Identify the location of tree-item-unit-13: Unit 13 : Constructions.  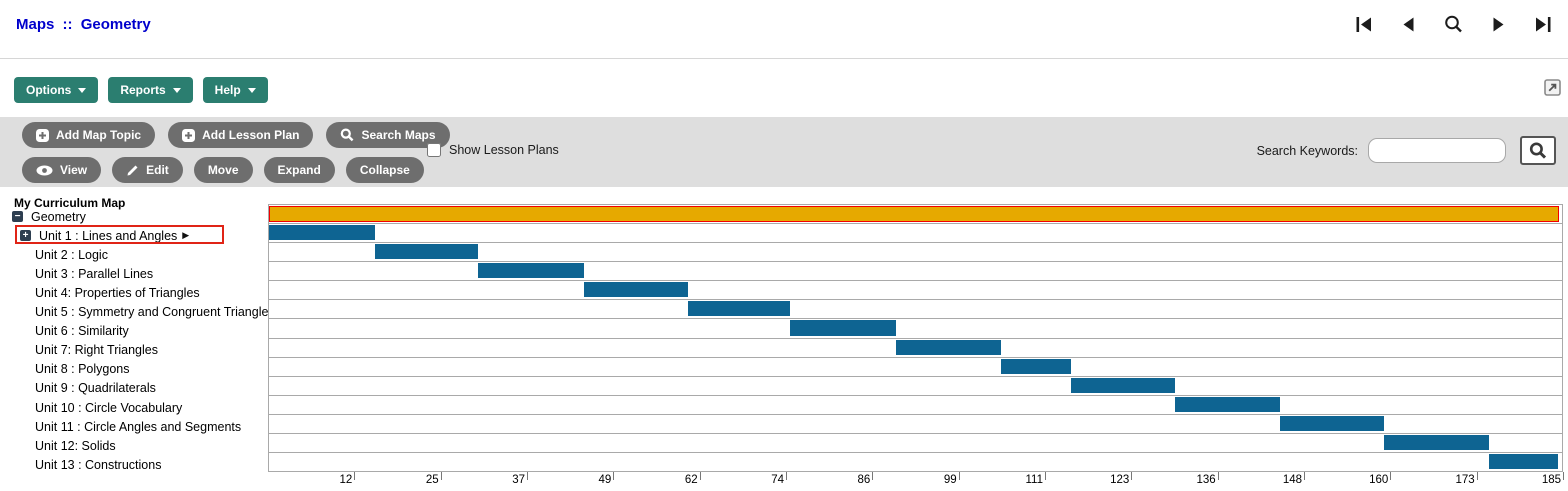
(98, 464).